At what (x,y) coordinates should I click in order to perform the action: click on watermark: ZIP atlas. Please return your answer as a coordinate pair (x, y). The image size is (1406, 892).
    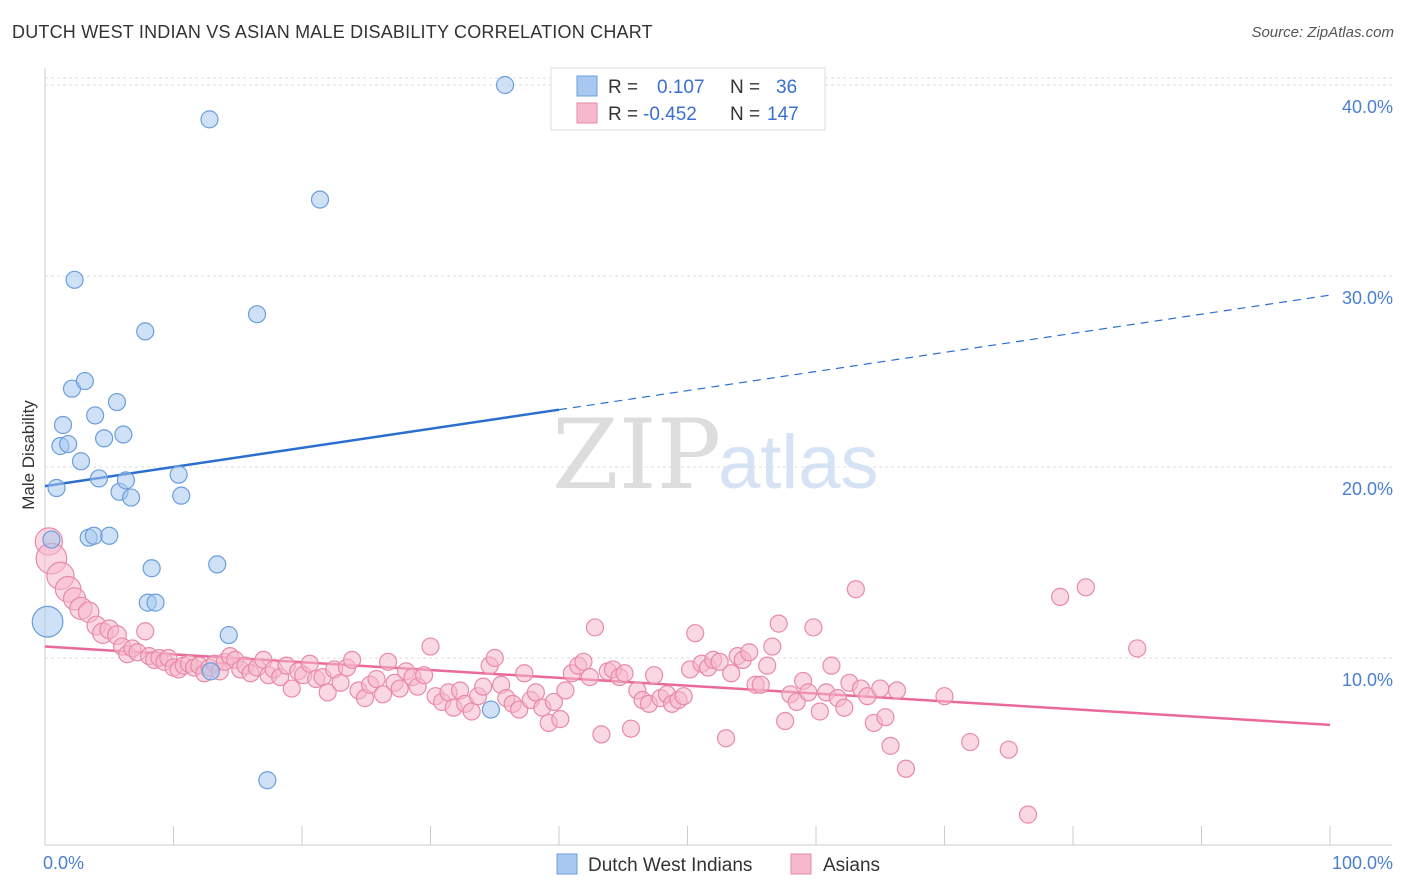
    Looking at the image, I should click on (715, 455).